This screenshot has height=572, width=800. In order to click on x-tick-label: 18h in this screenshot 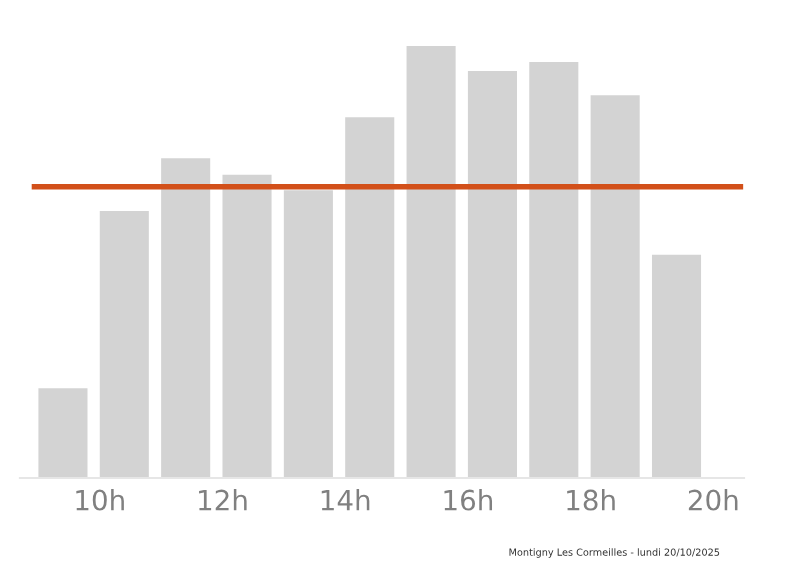, I will do `click(591, 500)`.